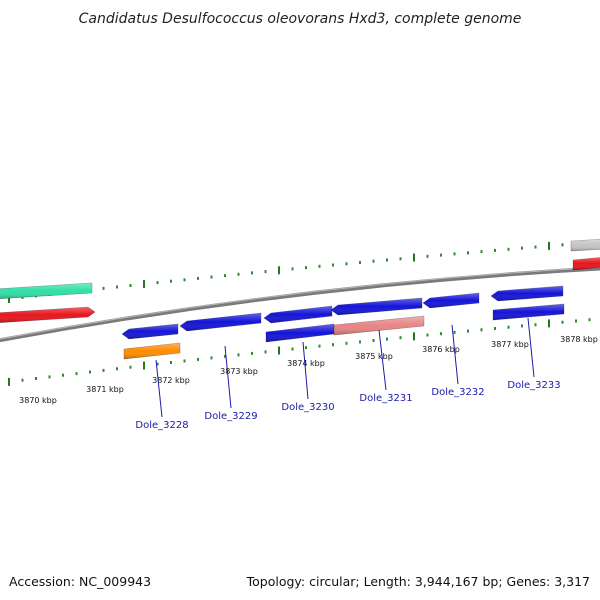 This screenshot has height=600, width=600. What do you see at coordinates (385, 398) in the screenshot?
I see `gene-name-label: Dole_3231` at bounding box center [385, 398].